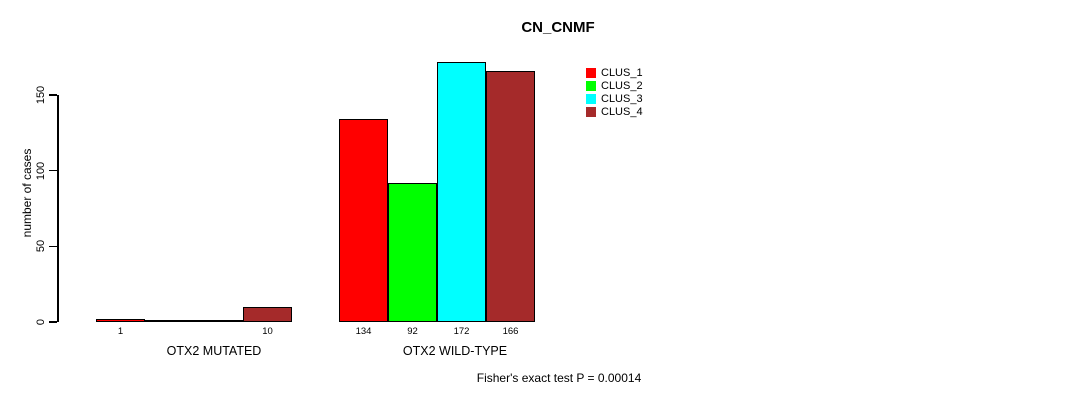  Describe the element at coordinates (218, 321) in the screenshot. I see `bar-clus_3-mutated` at that location.